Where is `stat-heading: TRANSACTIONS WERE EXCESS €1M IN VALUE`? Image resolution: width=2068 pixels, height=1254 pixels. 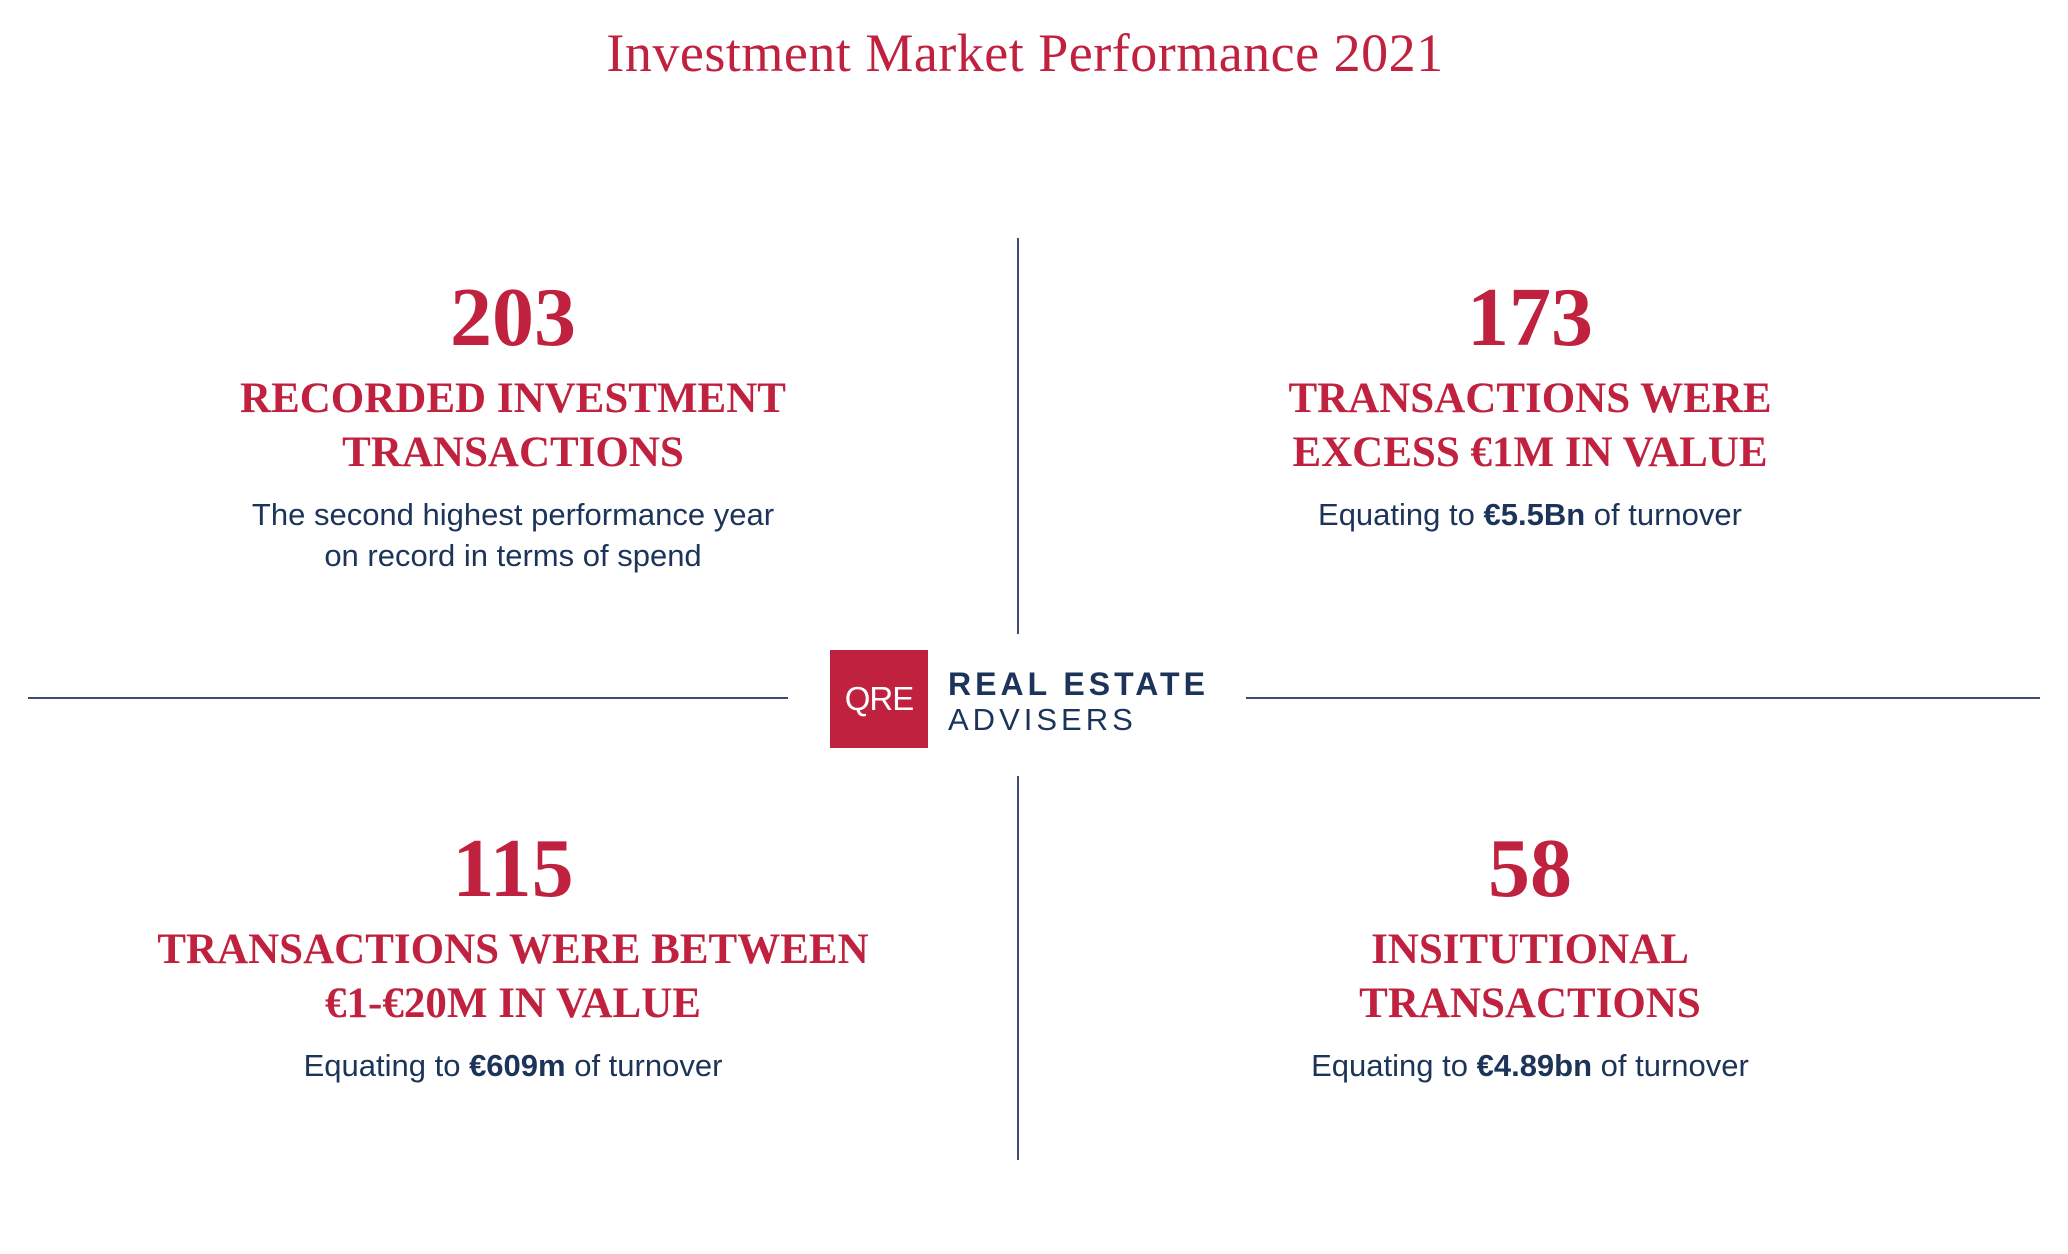
stat-heading: TRANSACTIONS WERE EXCESS €1M IN VALUE is located at coordinates (1530, 425).